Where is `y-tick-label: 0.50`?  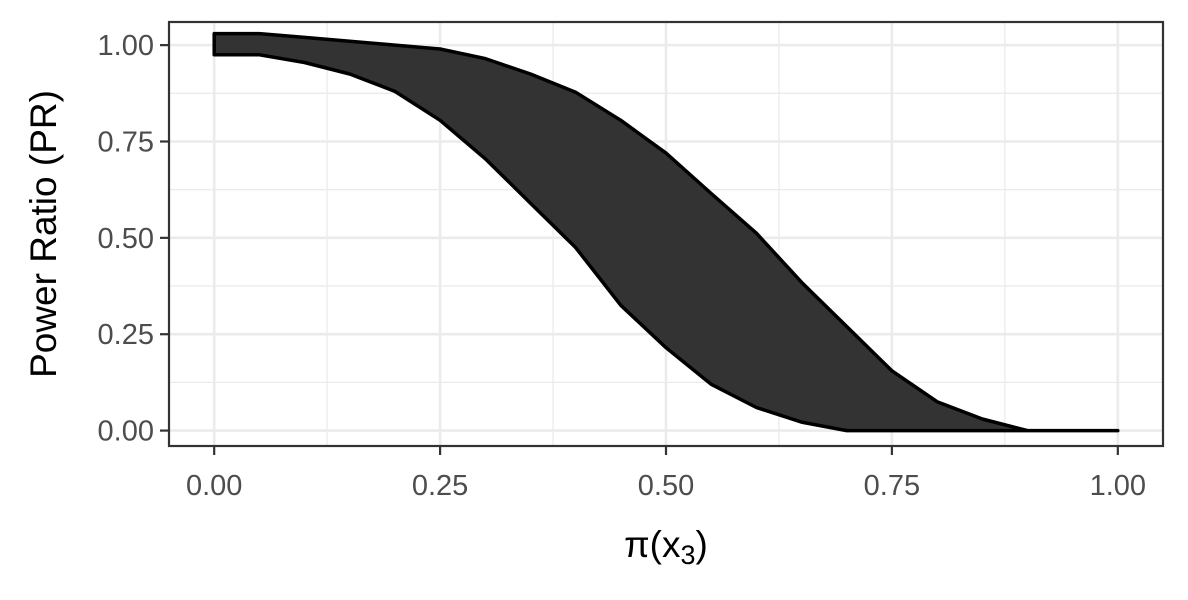
y-tick-label: 0.50 is located at coordinates (126, 239).